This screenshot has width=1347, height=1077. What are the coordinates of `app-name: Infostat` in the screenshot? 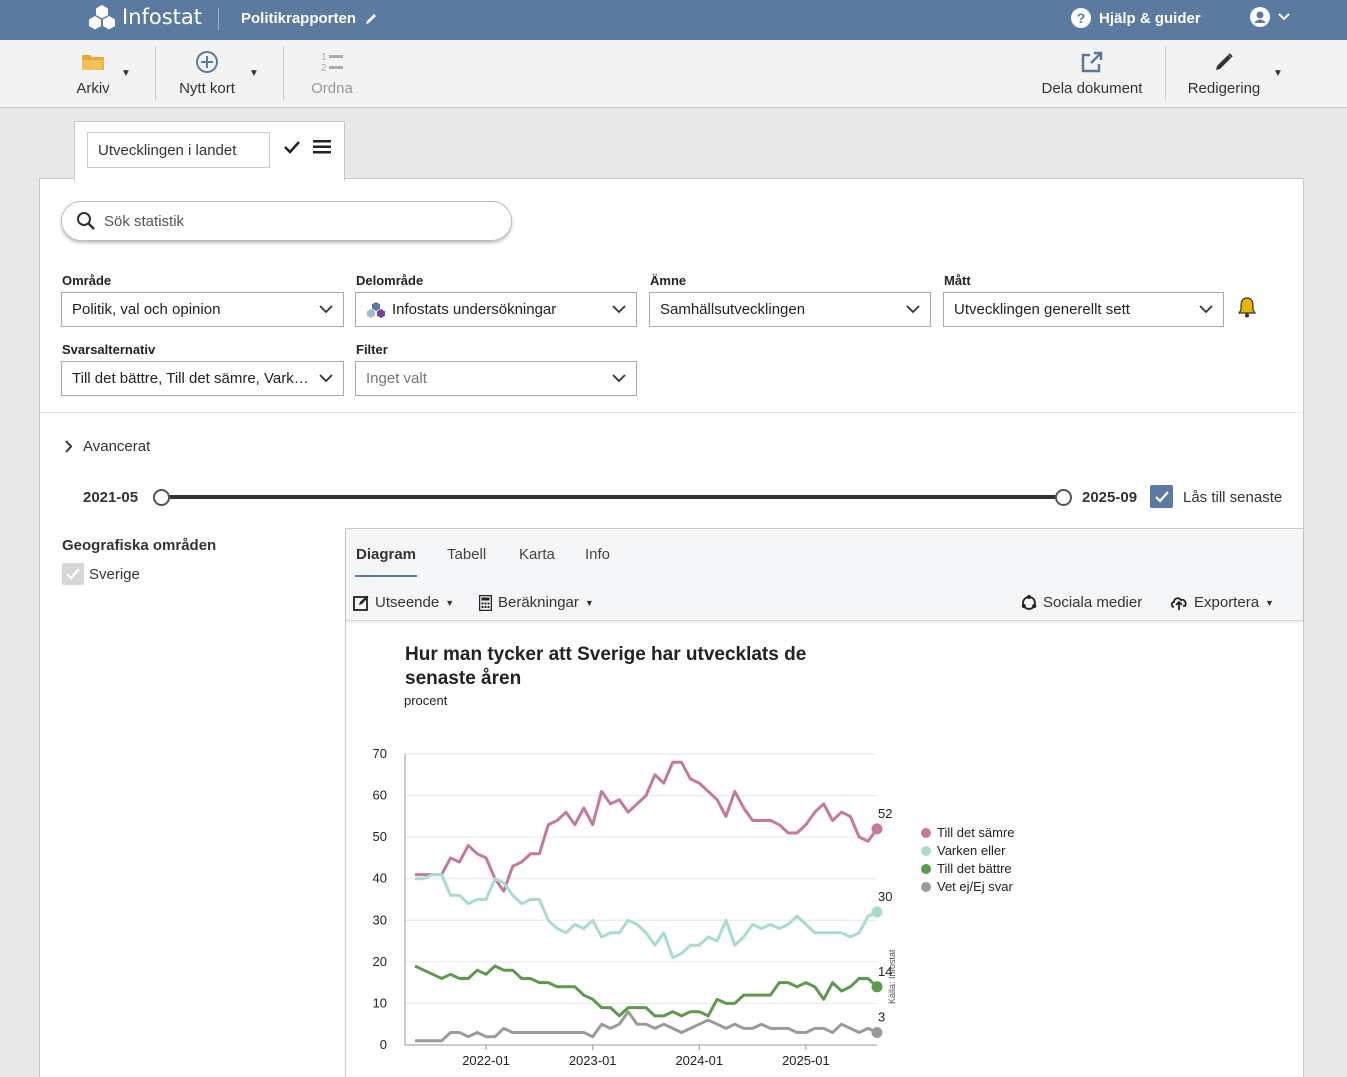 It's located at (162, 17).